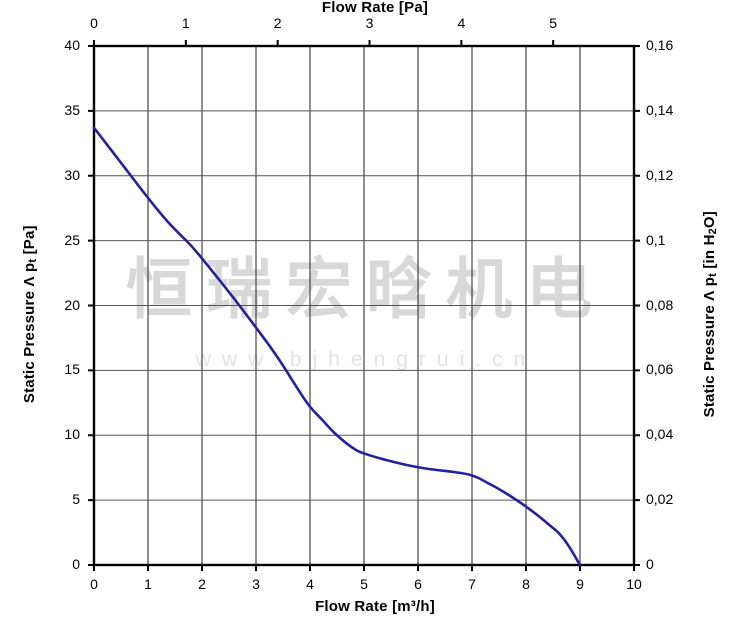 The height and width of the screenshot is (643, 750). Describe the element at coordinates (310, 584) in the screenshot. I see `bottom-axis-tick-label: 4` at that location.